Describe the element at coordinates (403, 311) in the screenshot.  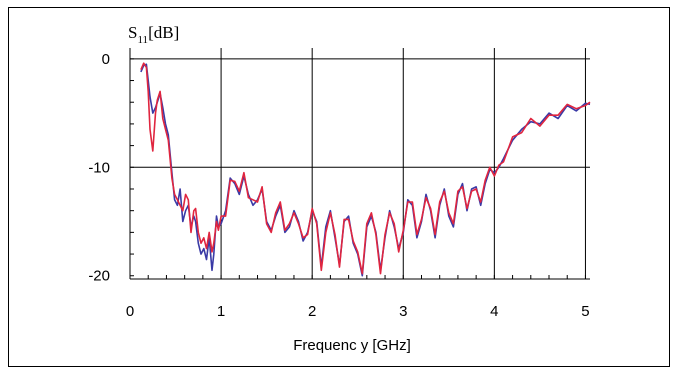
I see `x-tick-label: 3` at that location.